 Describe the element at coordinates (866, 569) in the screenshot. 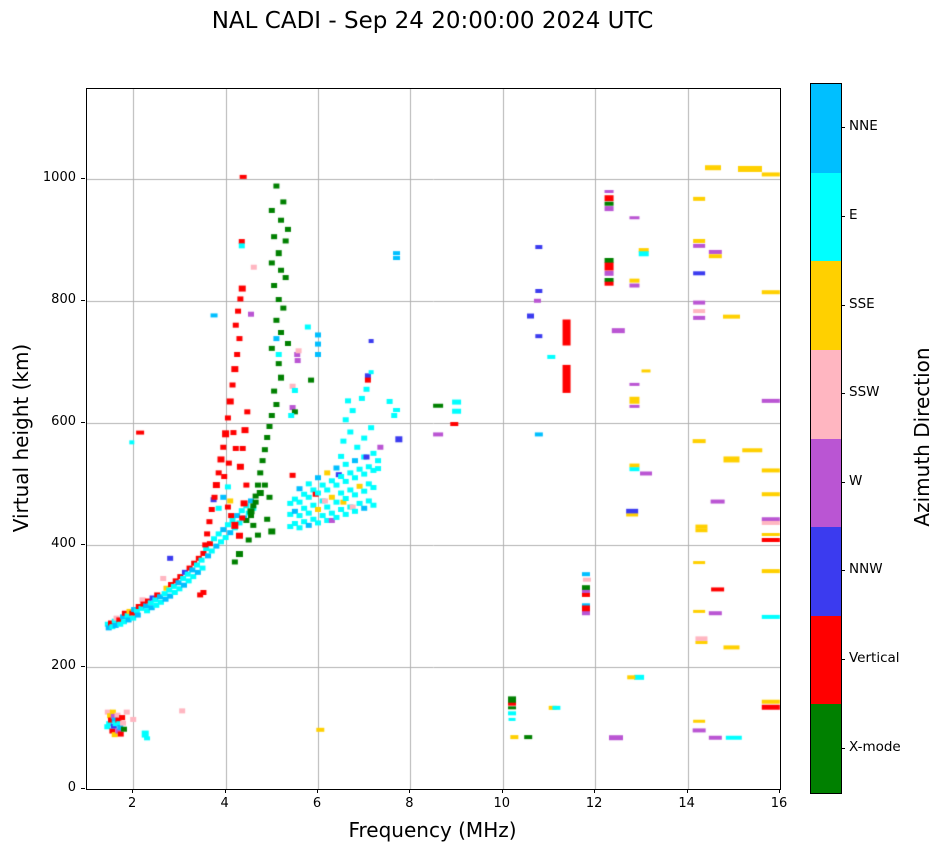

I see `colorbar-tick-label: NNW` at that location.